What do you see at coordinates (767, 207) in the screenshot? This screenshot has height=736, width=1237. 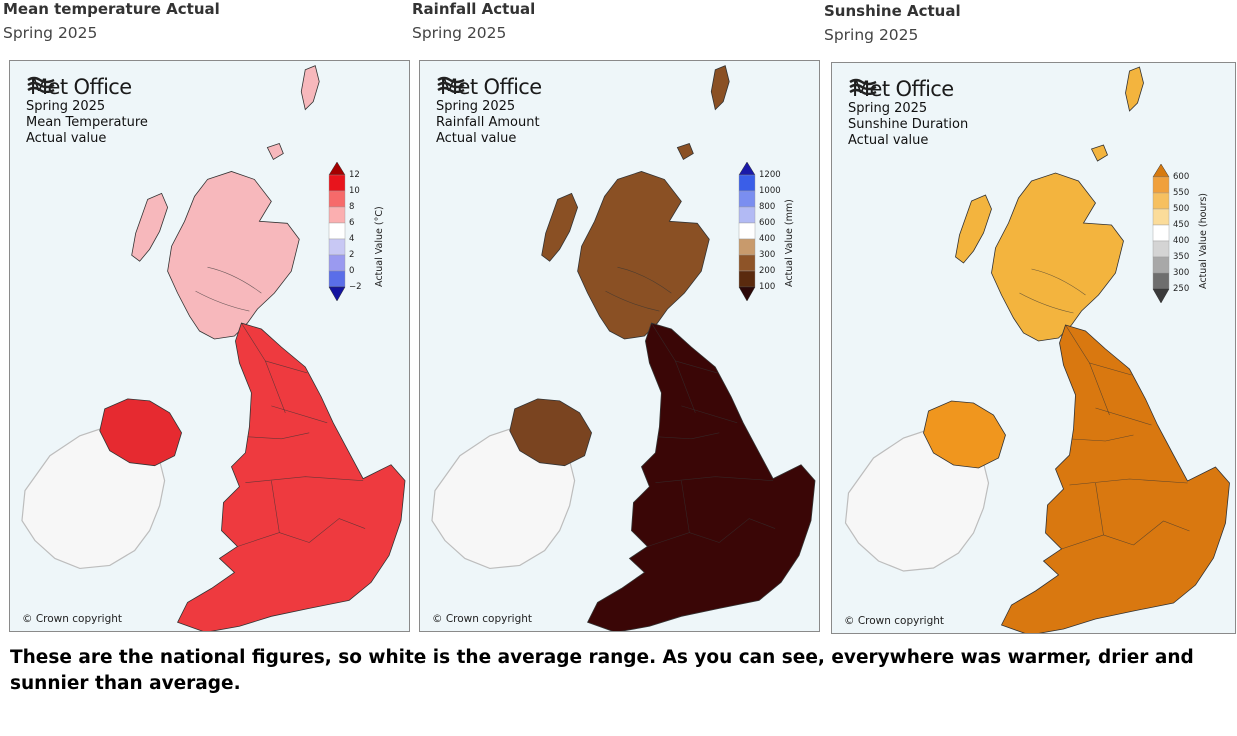 I see `legend-tick-label: 800` at bounding box center [767, 207].